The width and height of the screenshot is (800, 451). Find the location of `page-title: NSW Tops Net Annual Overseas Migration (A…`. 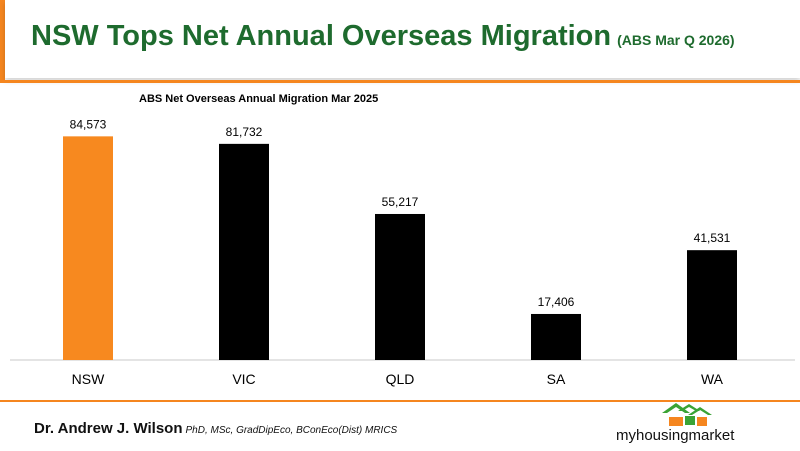

page-title: NSW Tops Net Annual Overseas Migration (A… is located at coordinates (383, 36).